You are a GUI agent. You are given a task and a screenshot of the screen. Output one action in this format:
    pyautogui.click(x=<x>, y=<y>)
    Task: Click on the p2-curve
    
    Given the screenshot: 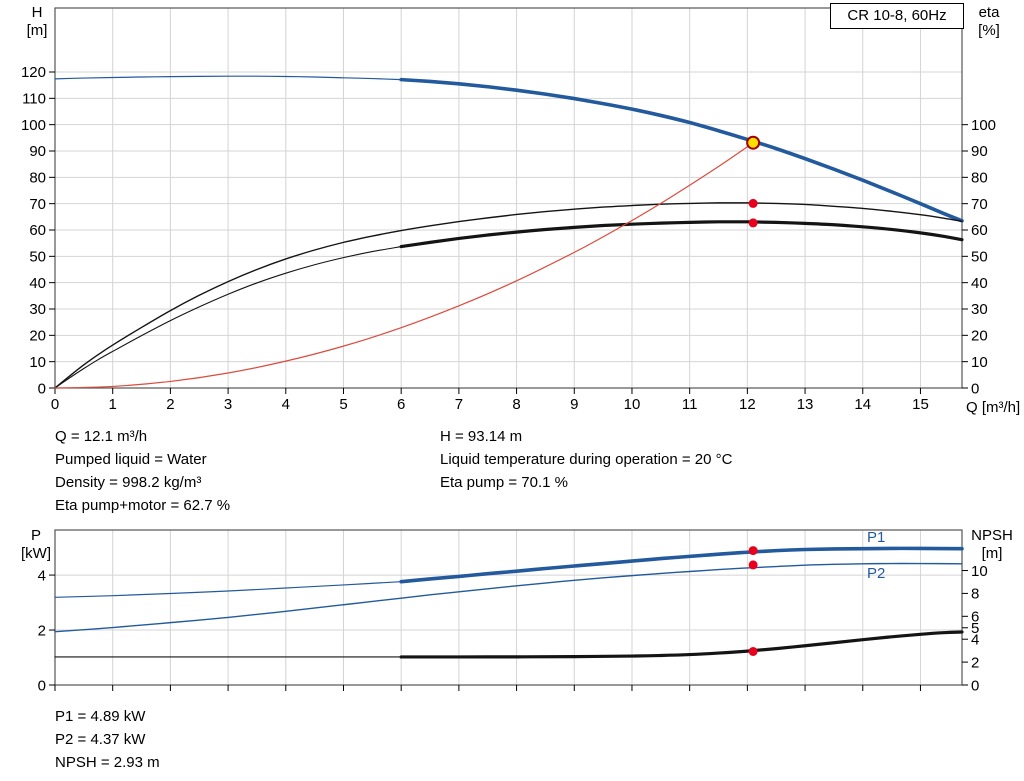 What is the action you would take?
    pyautogui.click(x=508, y=597)
    